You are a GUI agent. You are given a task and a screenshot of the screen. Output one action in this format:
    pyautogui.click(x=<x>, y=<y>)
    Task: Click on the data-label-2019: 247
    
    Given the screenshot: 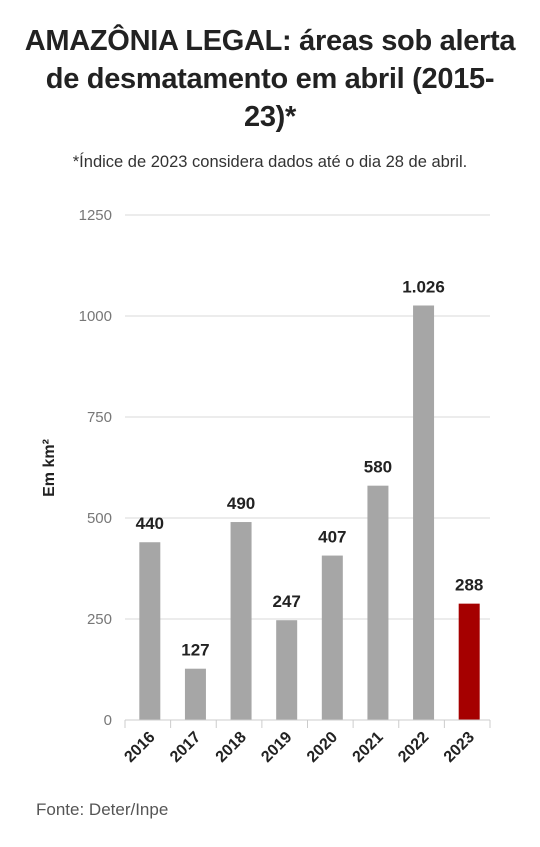 What is the action you would take?
    pyautogui.click(x=287, y=601)
    